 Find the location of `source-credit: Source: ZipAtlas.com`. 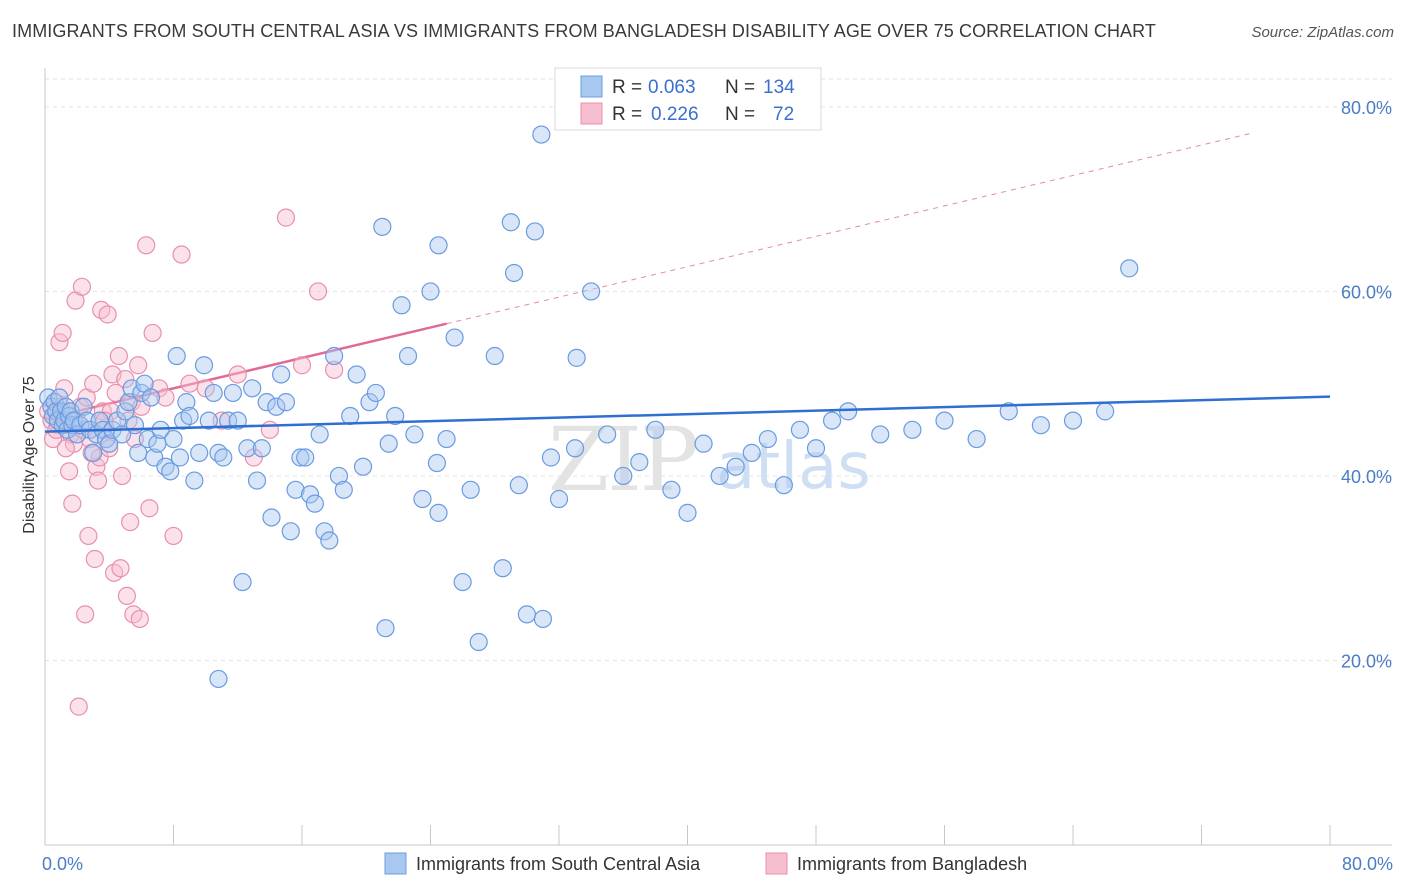

source-credit: Source: ZipAtlas.com is located at coordinates (1322, 32).